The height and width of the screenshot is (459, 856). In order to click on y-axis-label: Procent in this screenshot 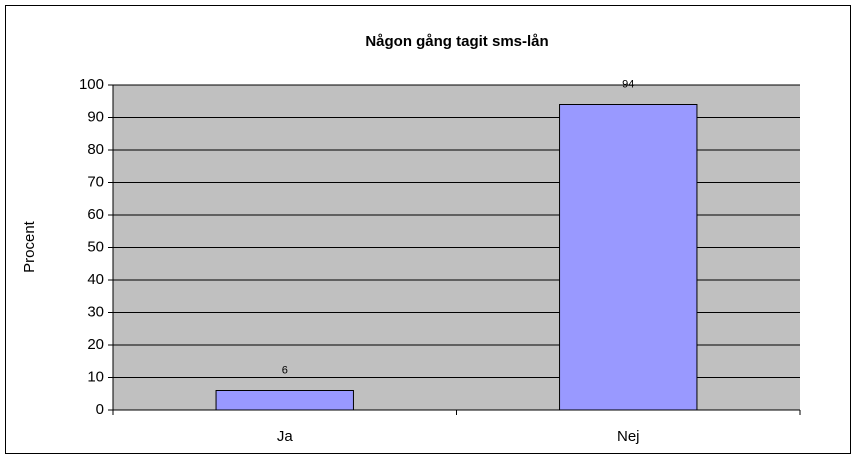, I will do `click(29, 246)`.